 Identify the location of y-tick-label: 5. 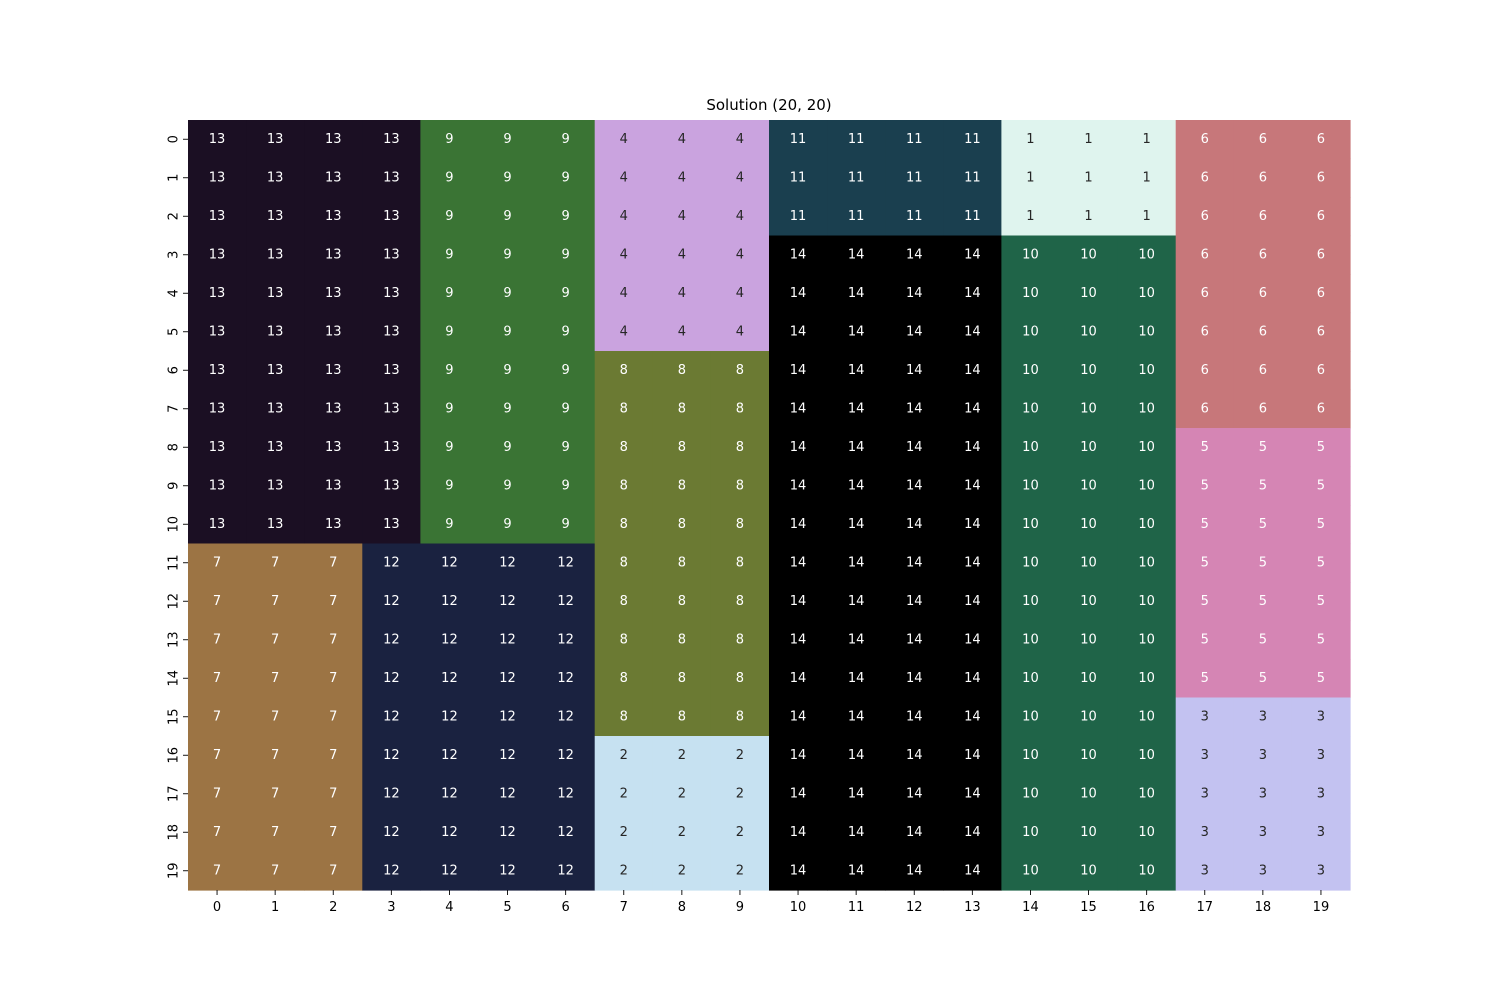
(174, 332).